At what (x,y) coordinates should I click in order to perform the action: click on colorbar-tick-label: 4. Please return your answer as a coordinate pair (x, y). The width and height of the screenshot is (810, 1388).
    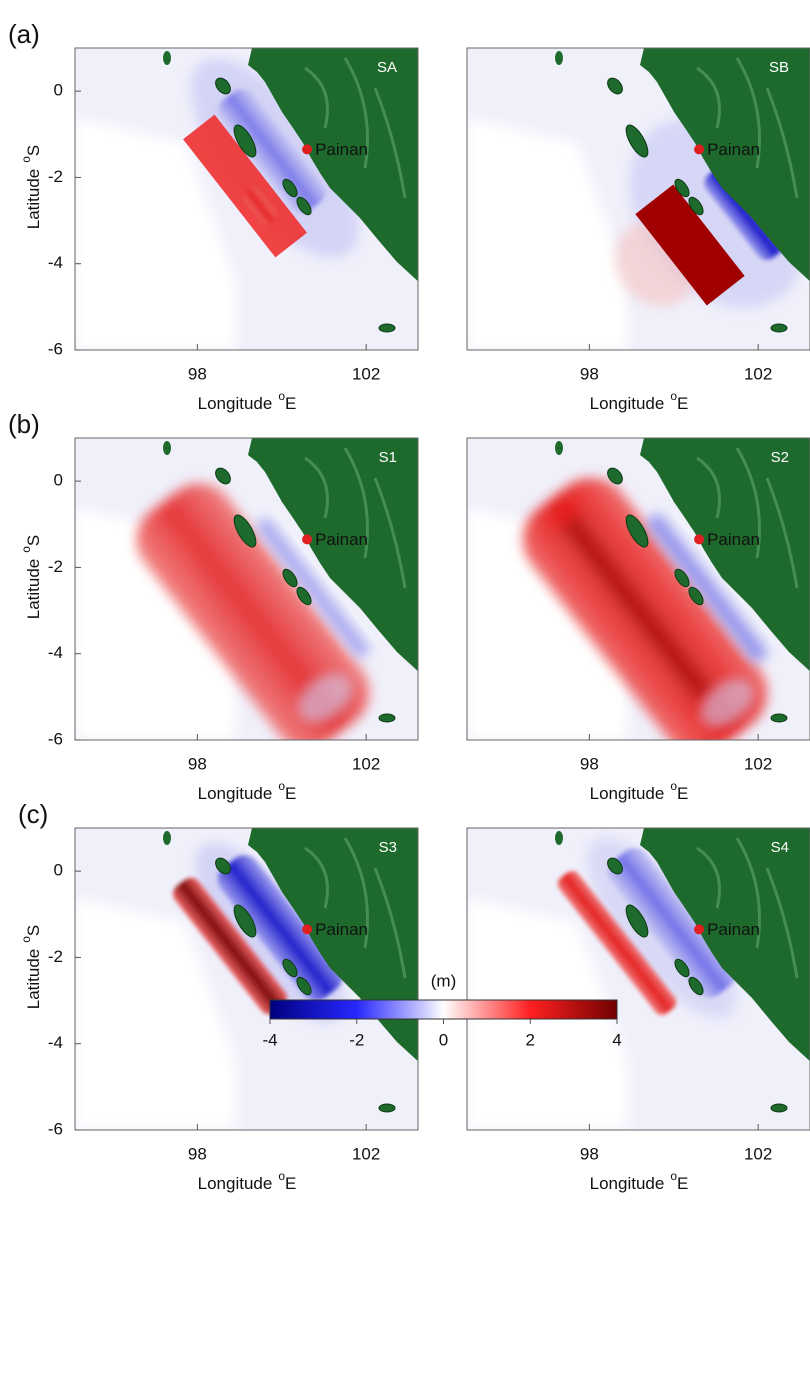
    Looking at the image, I should click on (616, 1039).